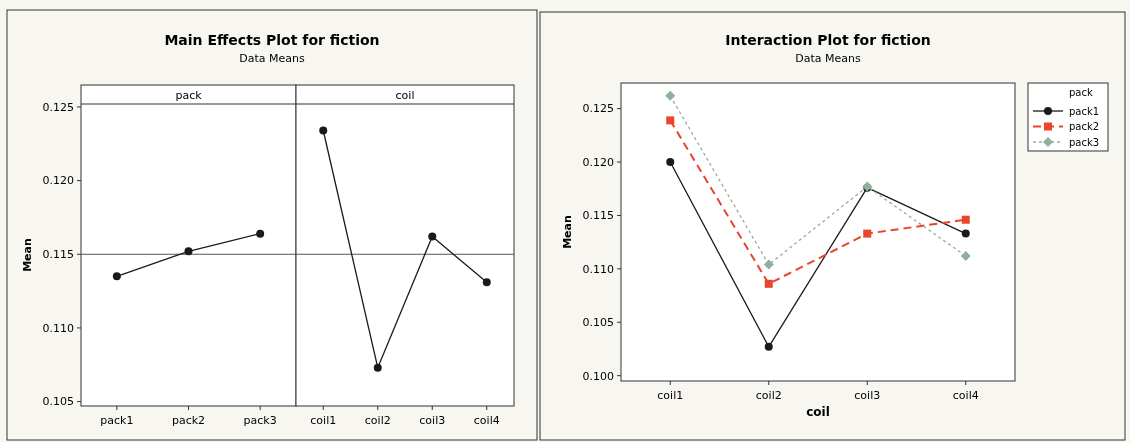  I want to click on x-tick-label: pack2, so click(188, 420).